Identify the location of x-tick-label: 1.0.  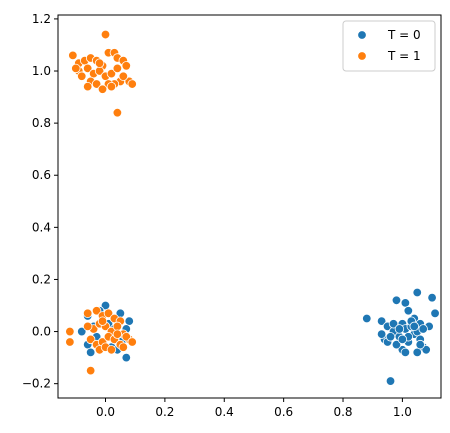
(402, 412).